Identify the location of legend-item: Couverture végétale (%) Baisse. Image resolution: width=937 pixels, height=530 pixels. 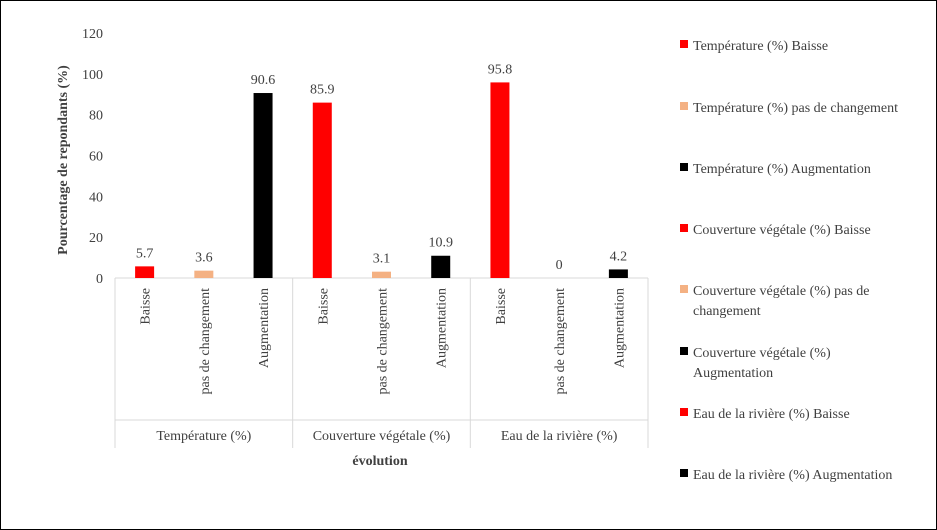
(775, 230).